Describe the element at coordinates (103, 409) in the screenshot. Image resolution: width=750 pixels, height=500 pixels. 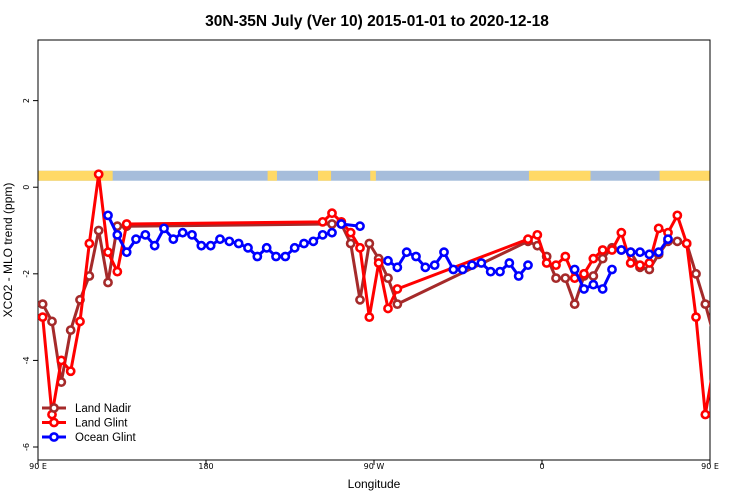
I see `legend-label-land-nadir: Land Nadir` at that location.